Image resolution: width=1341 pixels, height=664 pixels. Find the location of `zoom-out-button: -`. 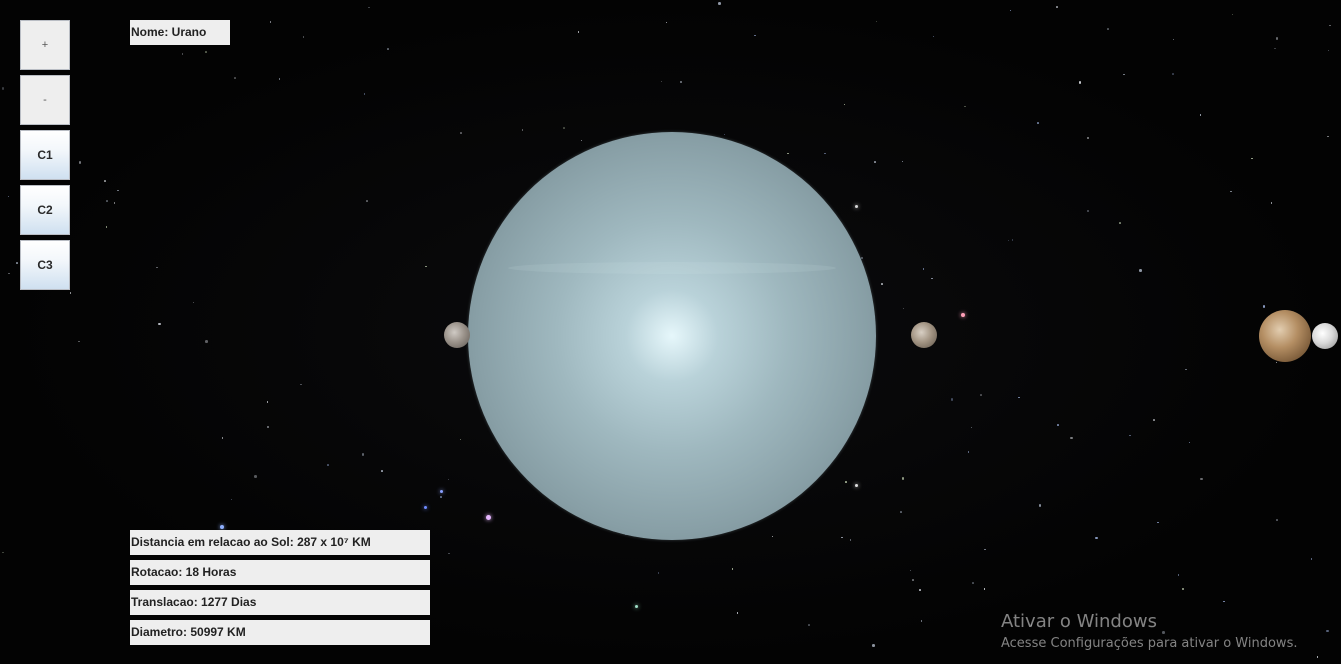

zoom-out-button: - is located at coordinates (45, 100).